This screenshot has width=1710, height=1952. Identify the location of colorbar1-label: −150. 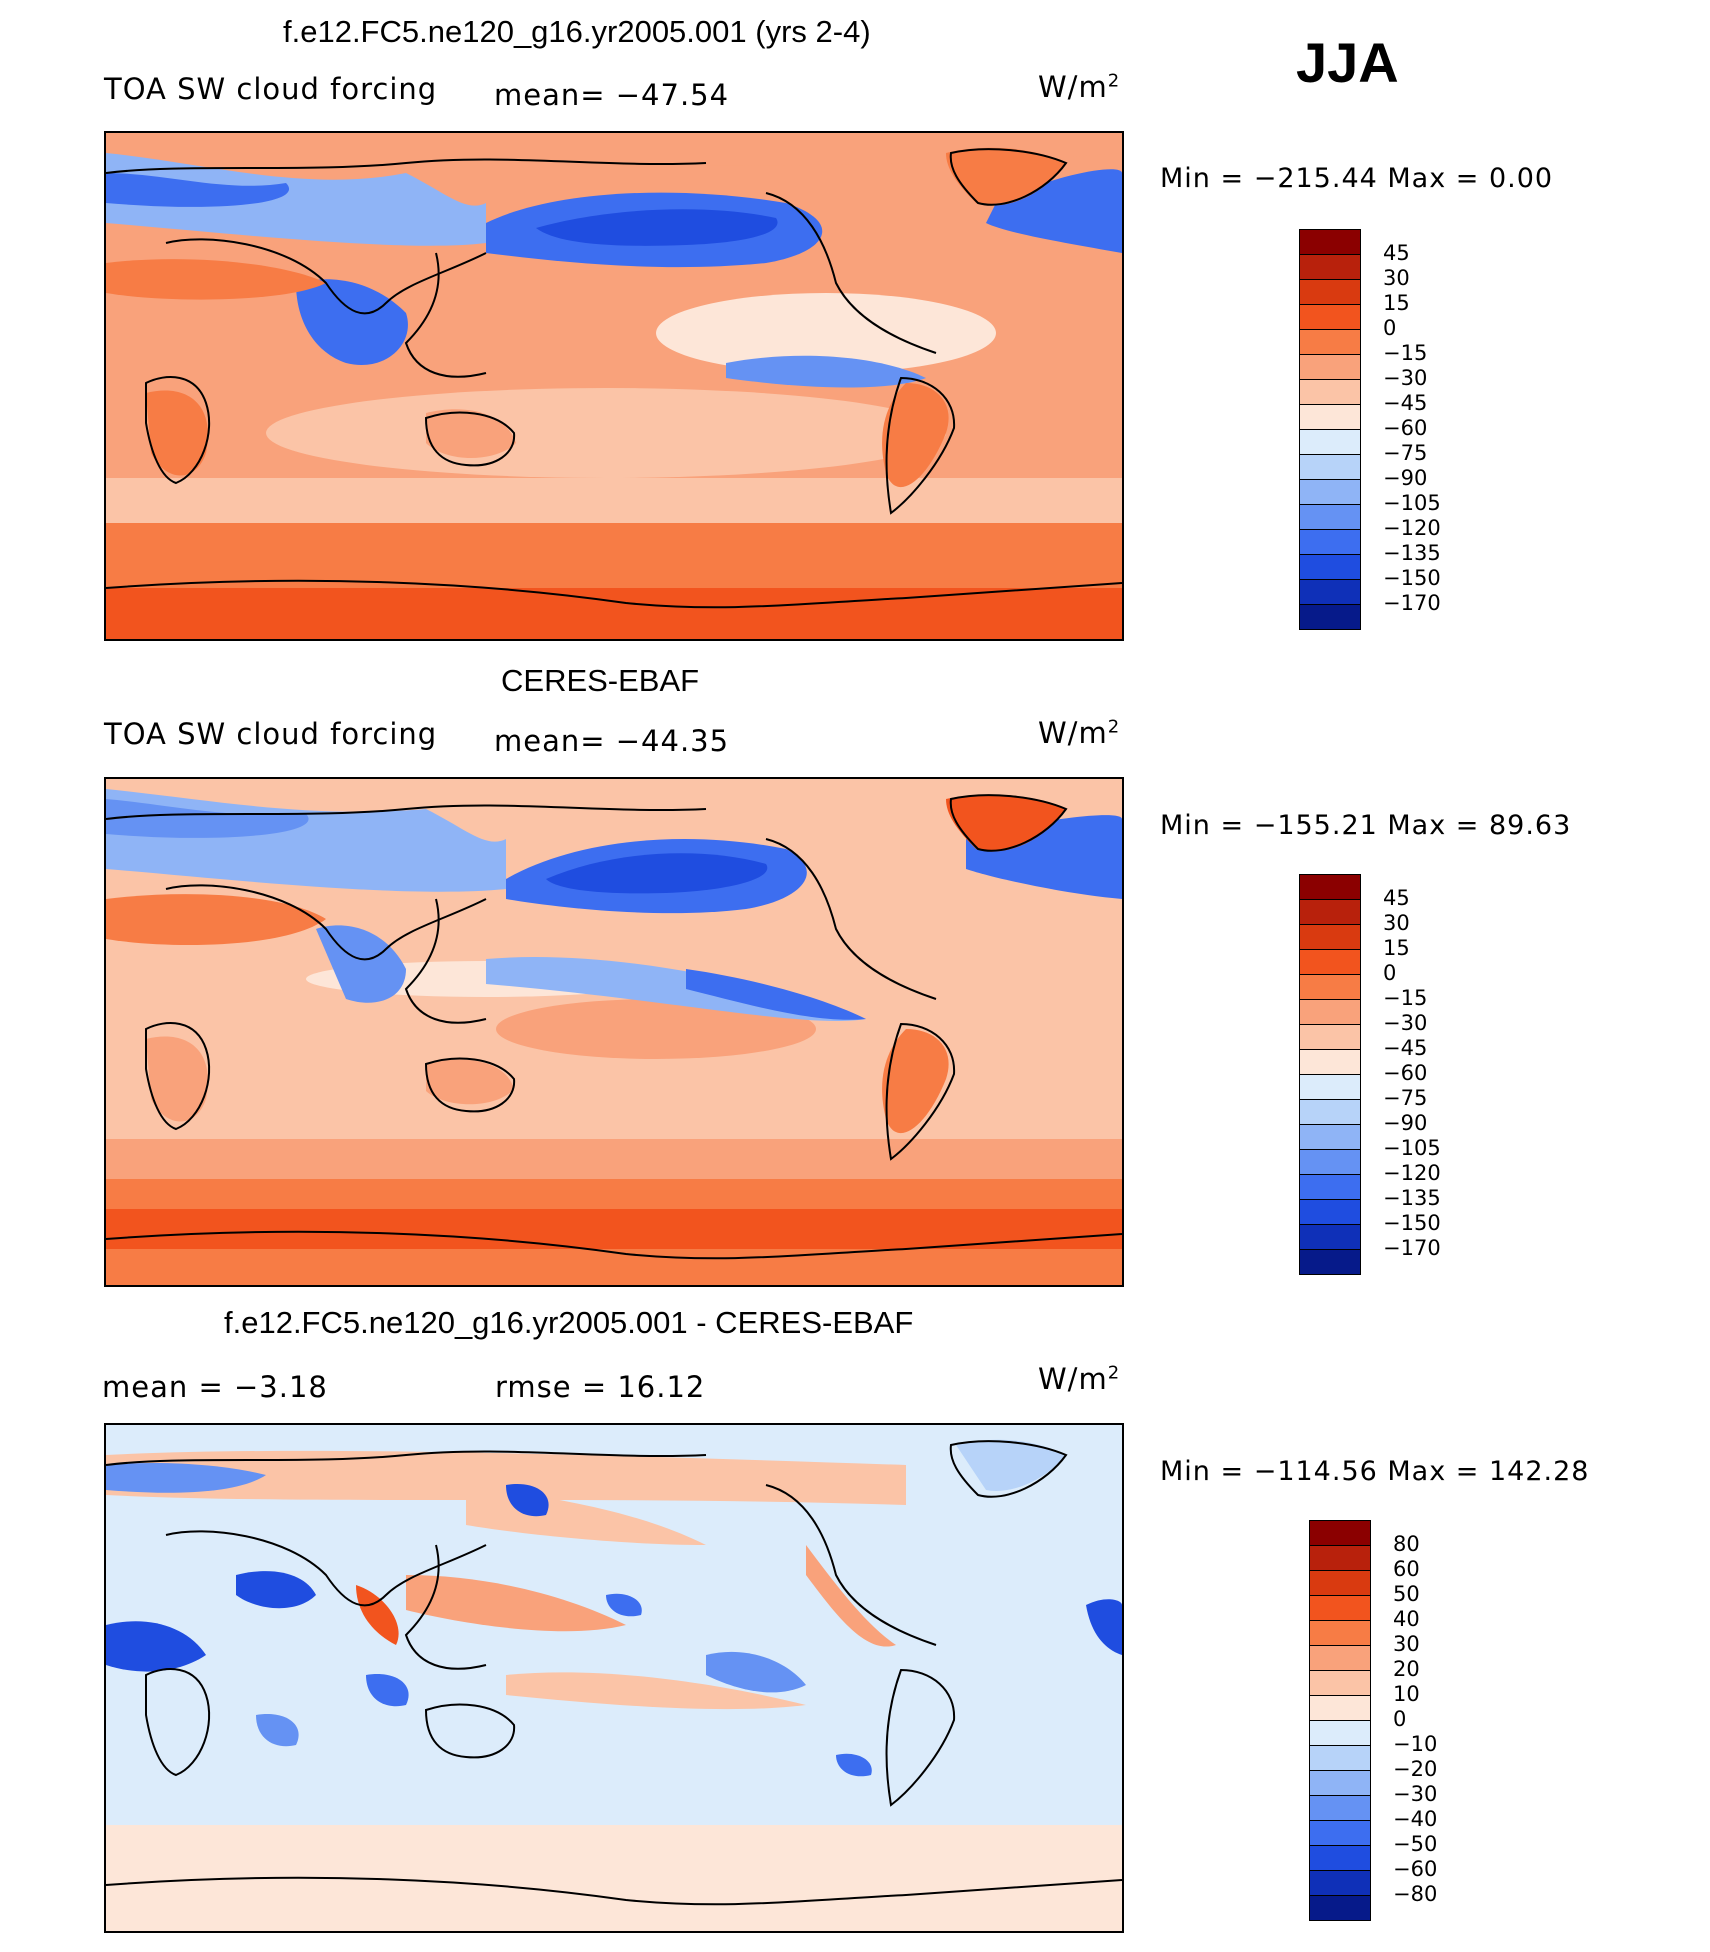
(1412, 578).